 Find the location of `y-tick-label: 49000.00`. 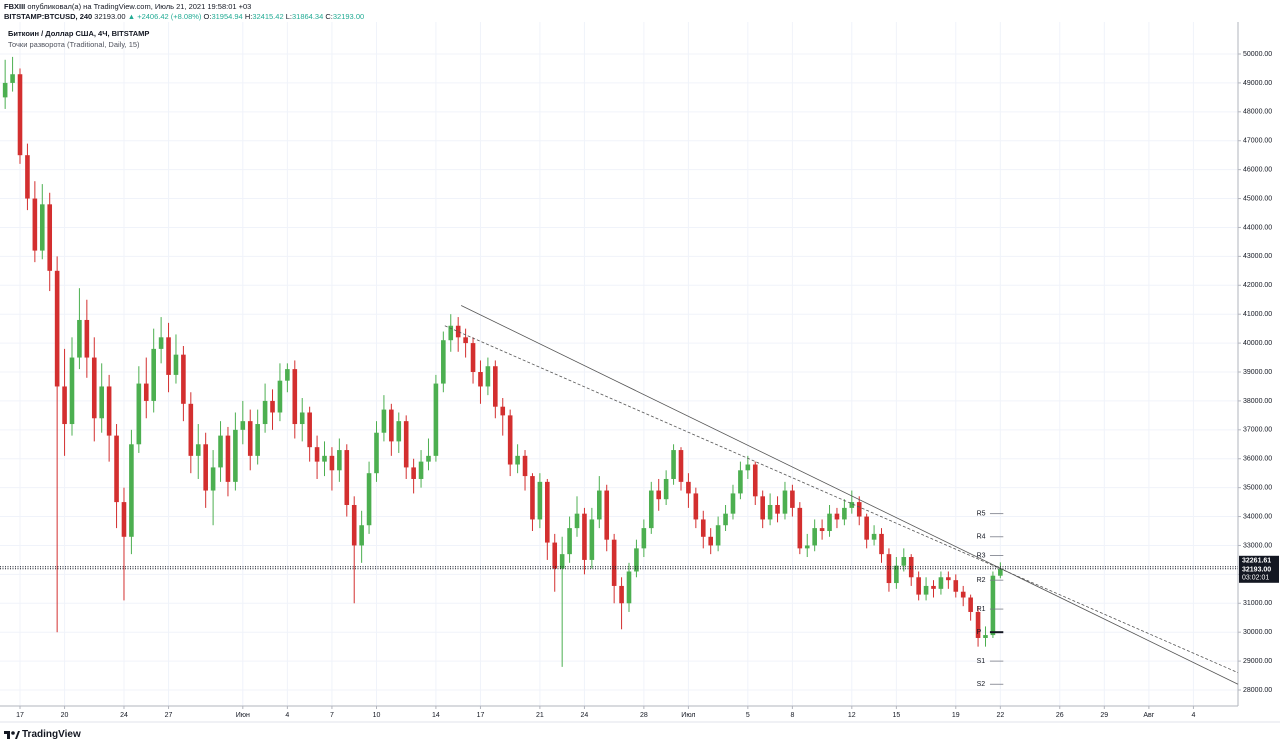

y-tick-label: 49000.00 is located at coordinates (1257, 83).